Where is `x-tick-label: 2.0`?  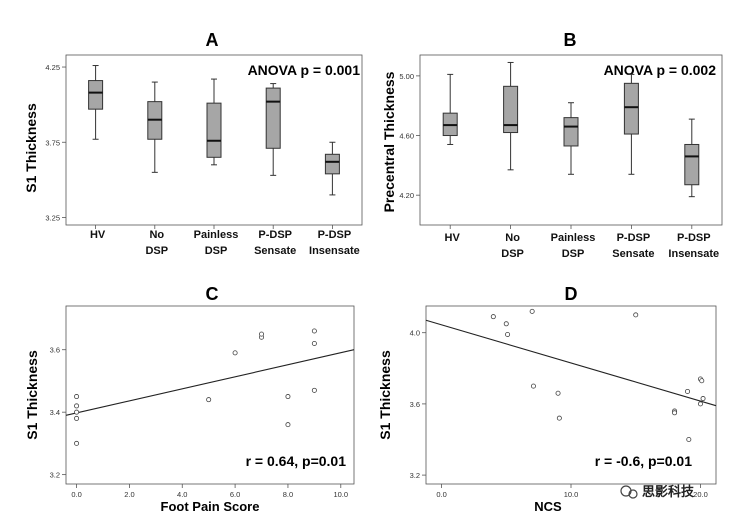 x-tick-label: 2.0 is located at coordinates (129, 494).